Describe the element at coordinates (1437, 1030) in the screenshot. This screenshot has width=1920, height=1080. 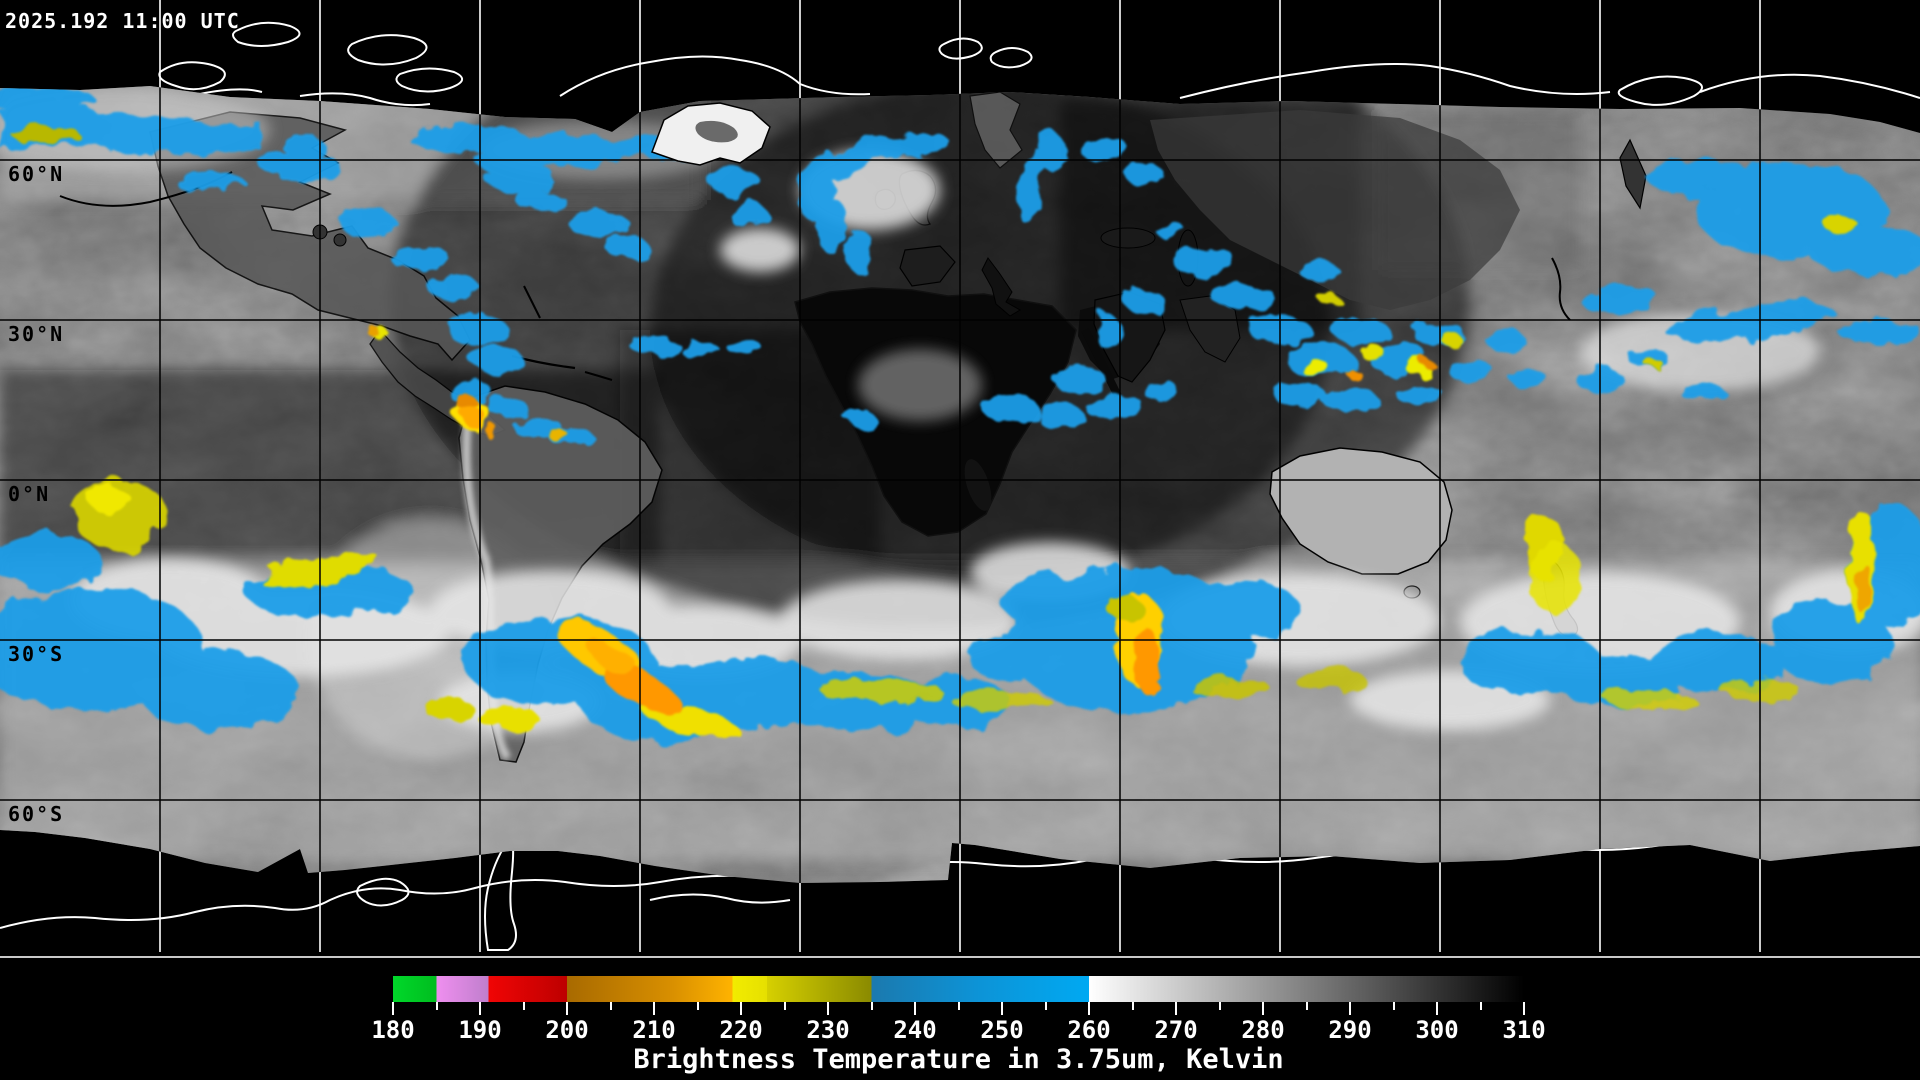
I see `colorbar-tick-label: 300` at that location.